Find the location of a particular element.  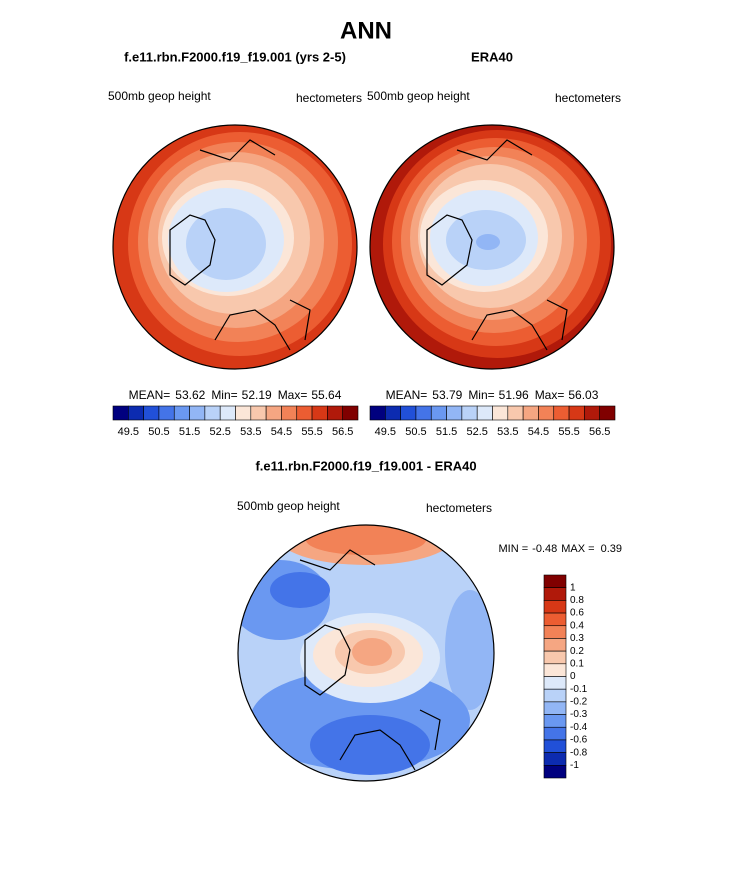

colorbar-label: -0.4 is located at coordinates (579, 727).